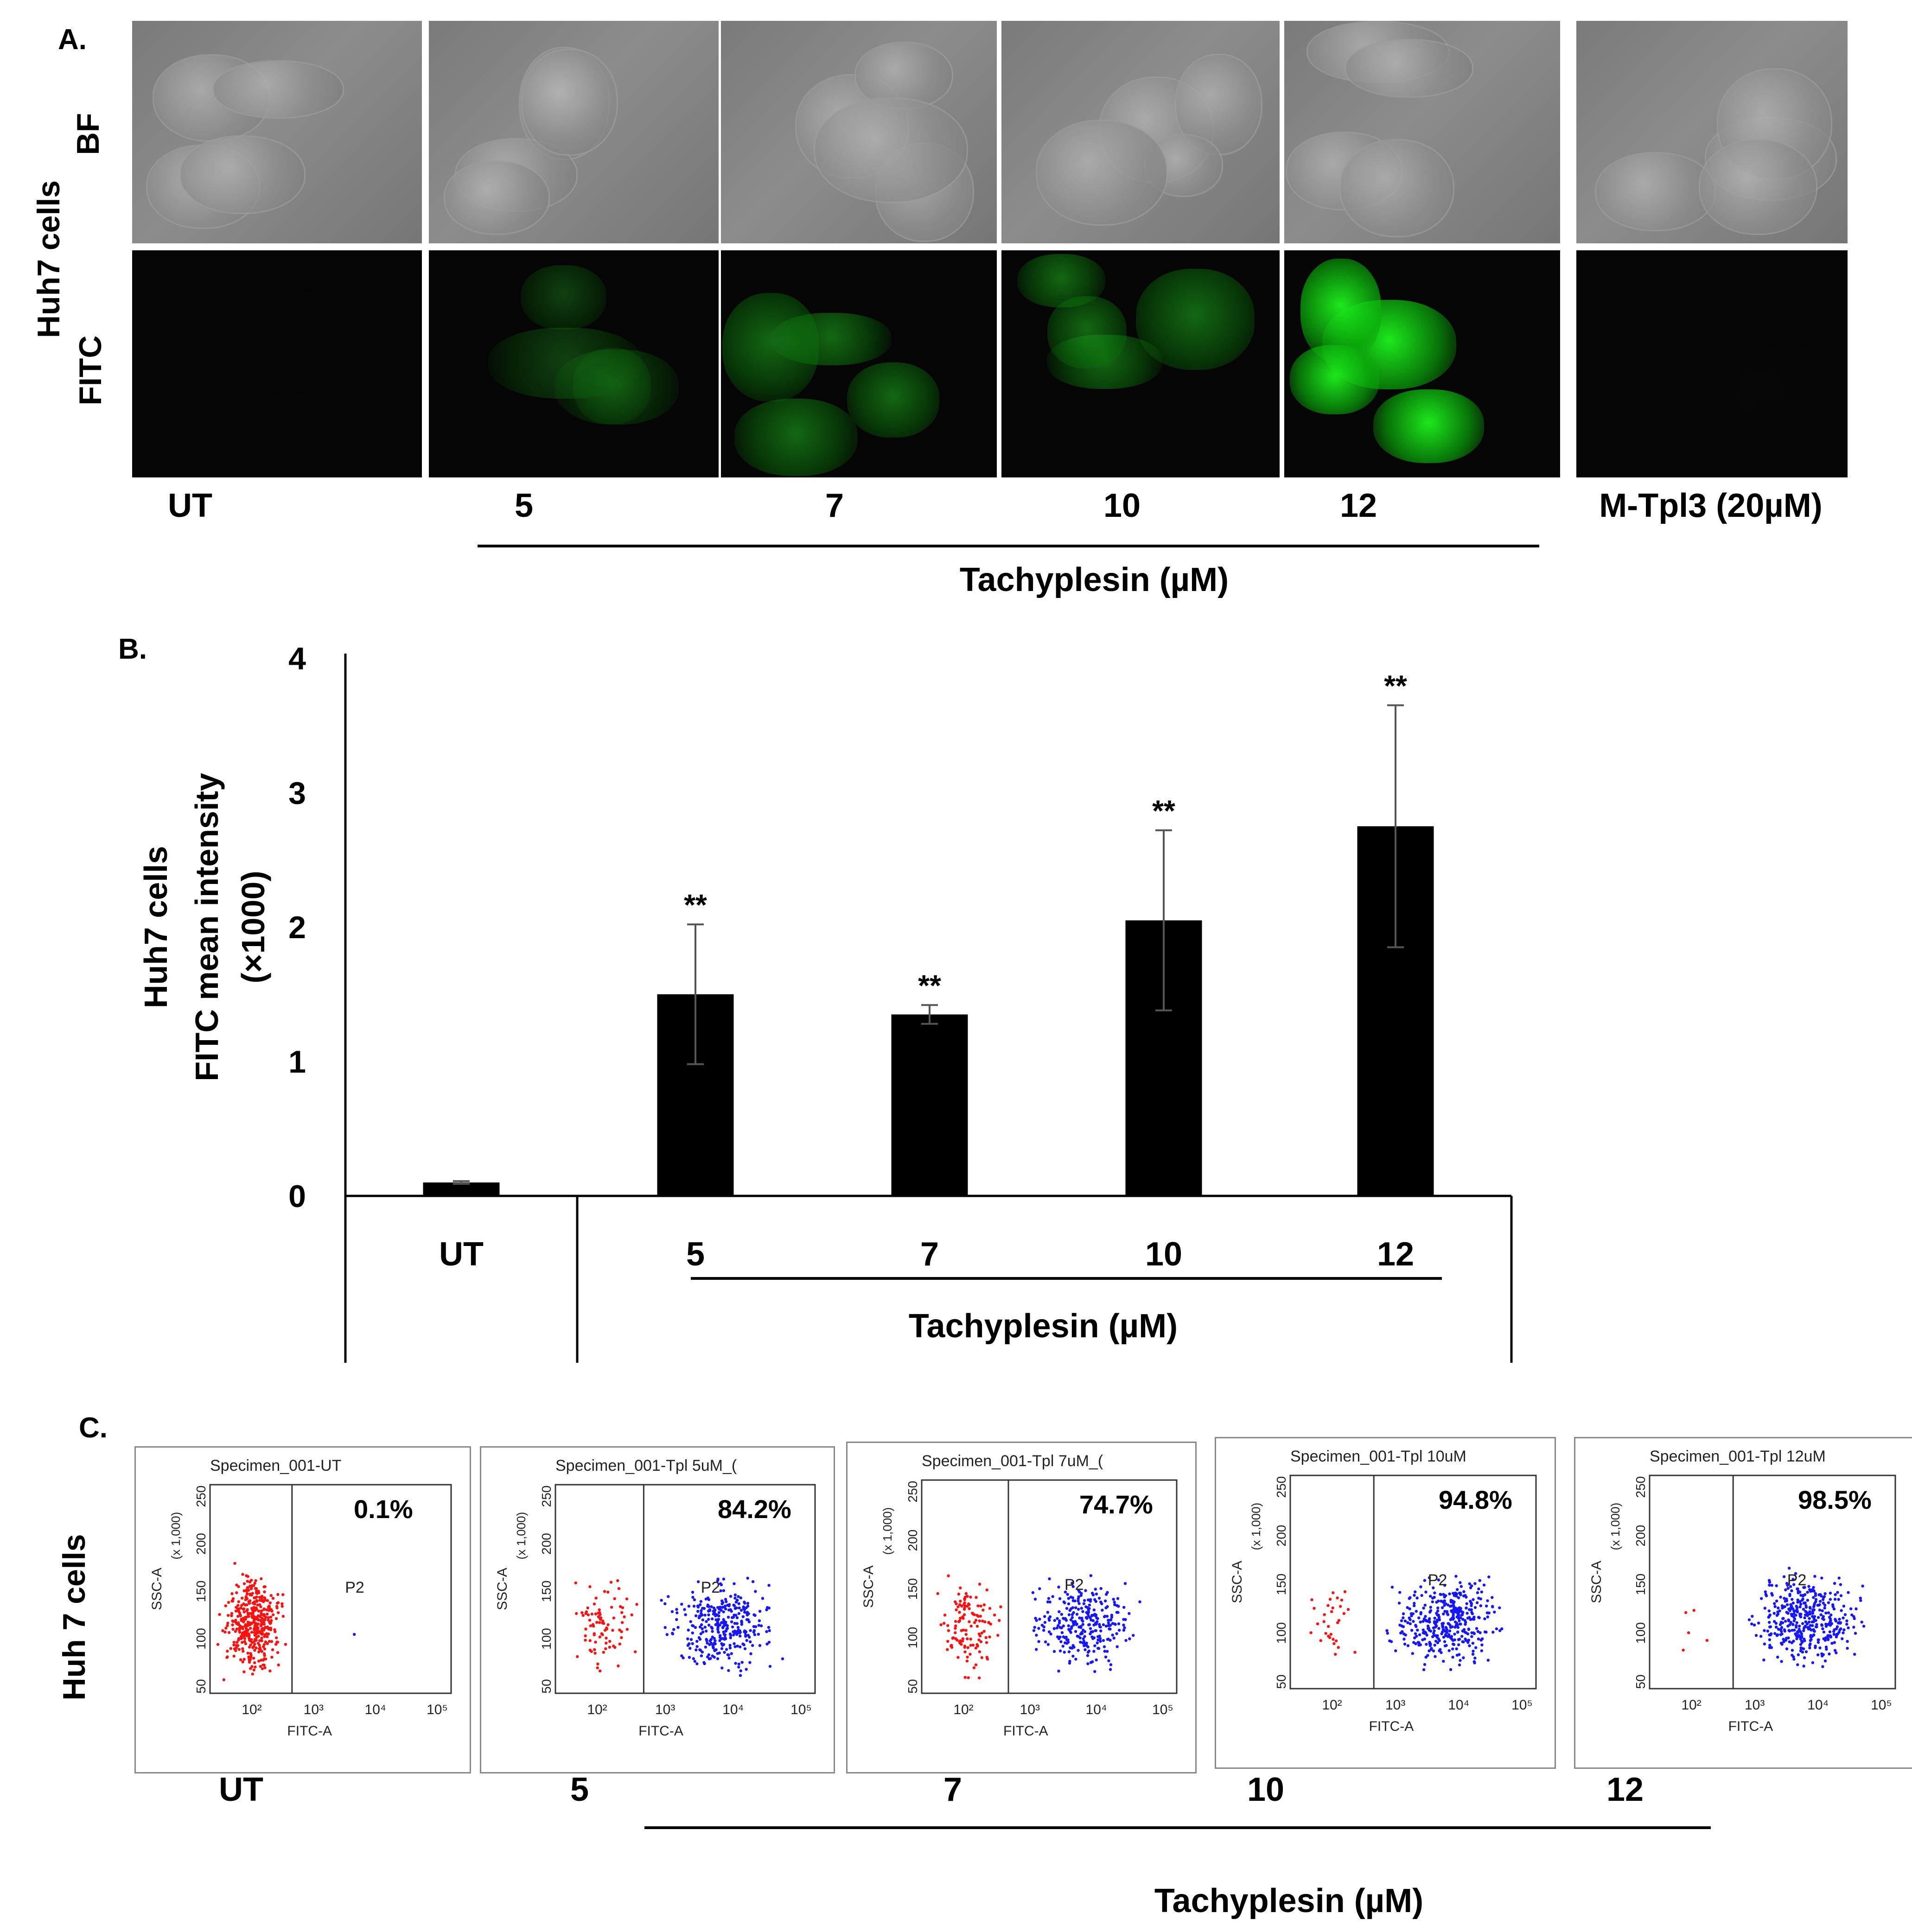  Describe the element at coordinates (253, 927) in the screenshot. I see `y-axis-label-line: (×1000)` at that location.